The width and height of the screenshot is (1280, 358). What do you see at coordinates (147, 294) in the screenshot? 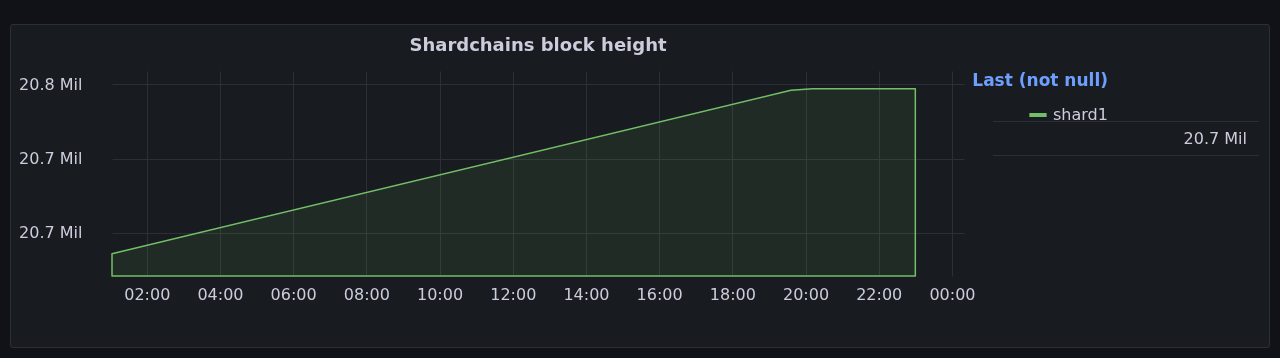
I see `x-tick-label: 02:00` at bounding box center [147, 294].